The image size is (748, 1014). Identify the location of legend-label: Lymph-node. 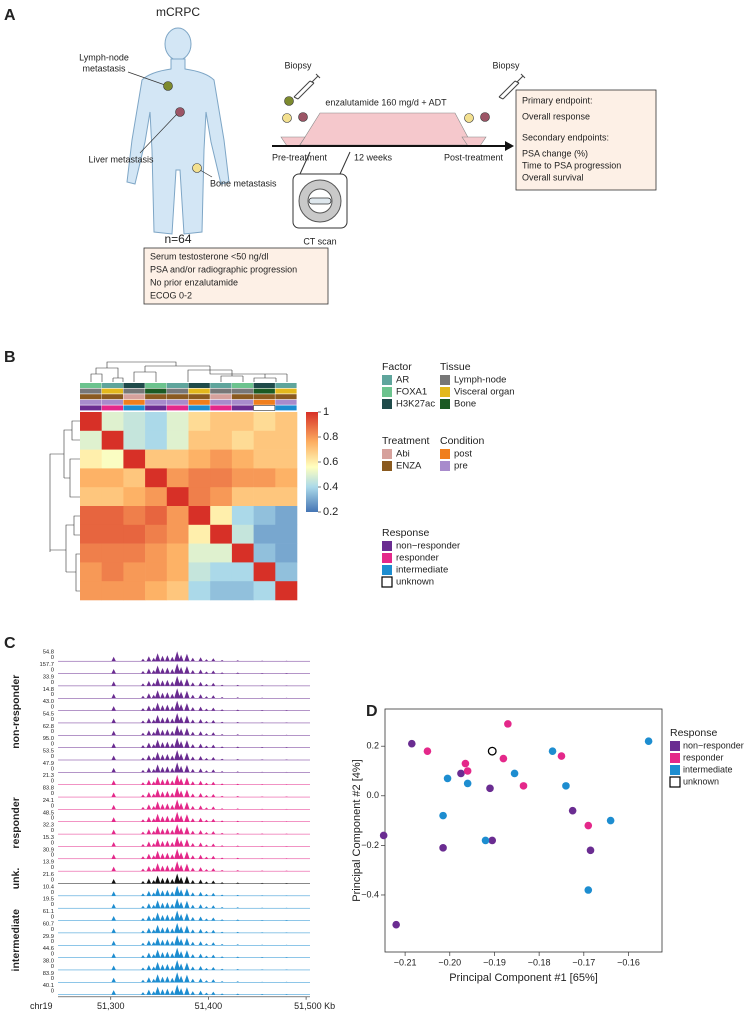
(480, 380).